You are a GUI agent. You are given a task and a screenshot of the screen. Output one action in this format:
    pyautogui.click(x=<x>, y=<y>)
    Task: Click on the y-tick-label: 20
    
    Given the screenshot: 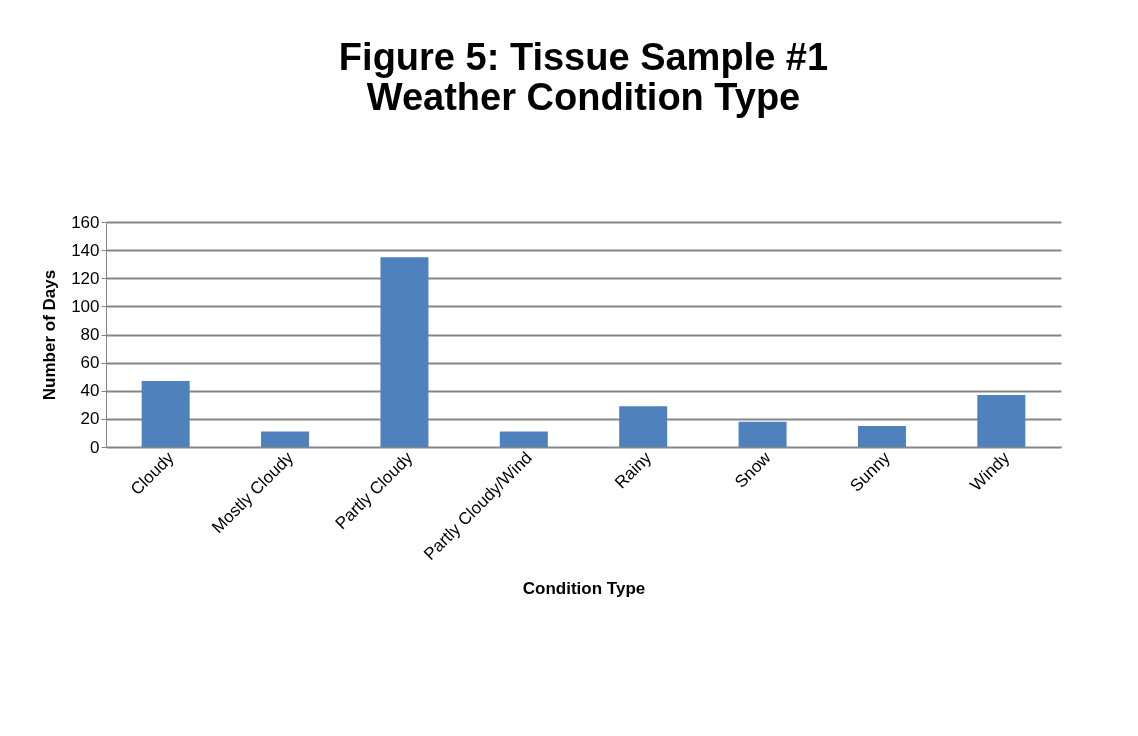 What is the action you would take?
    pyautogui.click(x=90, y=419)
    